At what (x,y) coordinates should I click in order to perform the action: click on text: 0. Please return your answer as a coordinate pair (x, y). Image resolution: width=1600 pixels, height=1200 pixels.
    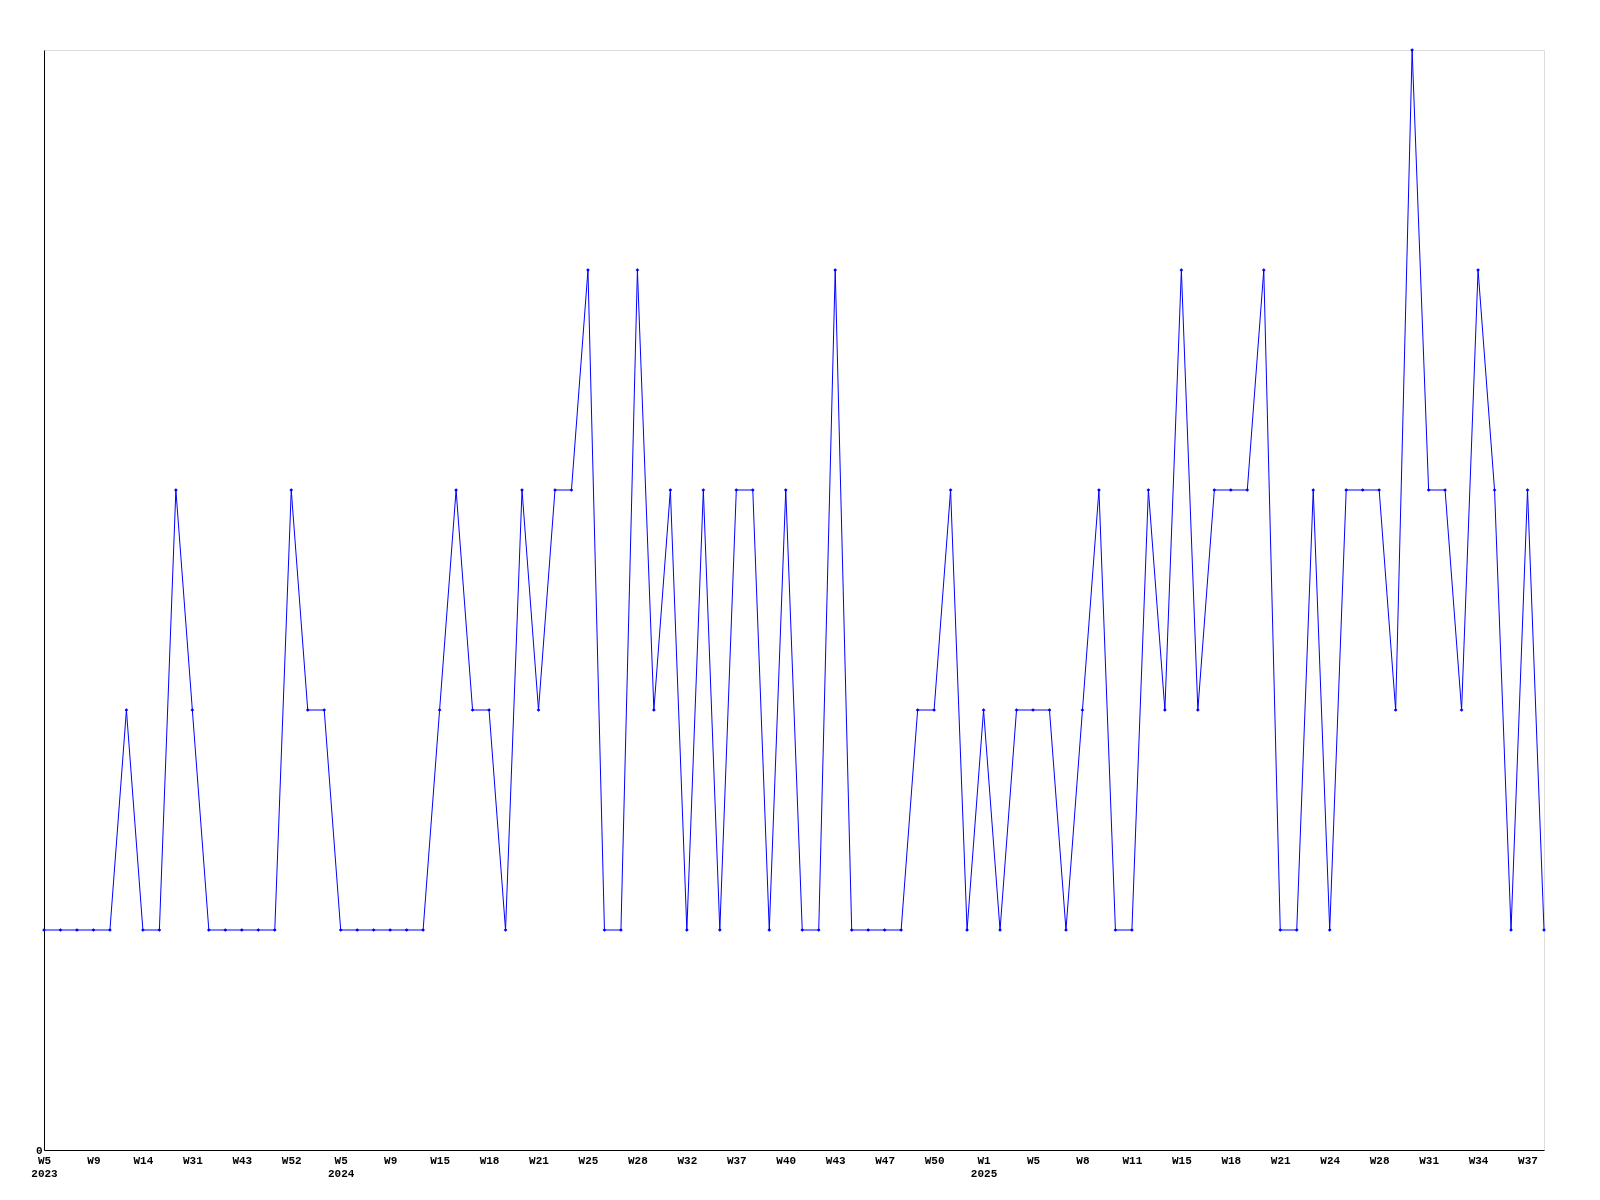
    Looking at the image, I should click on (39, 1150).